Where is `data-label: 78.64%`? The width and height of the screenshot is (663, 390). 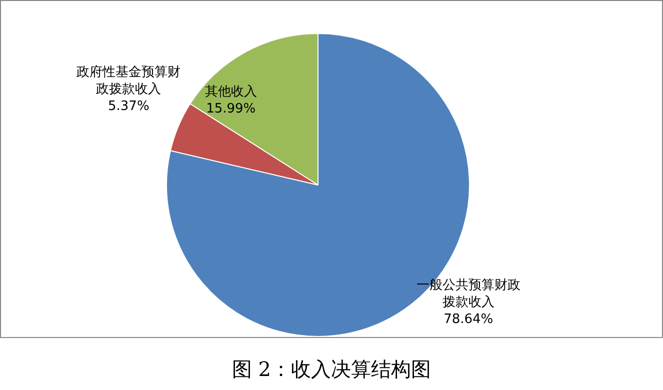 data-label: 78.64% is located at coordinates (469, 319).